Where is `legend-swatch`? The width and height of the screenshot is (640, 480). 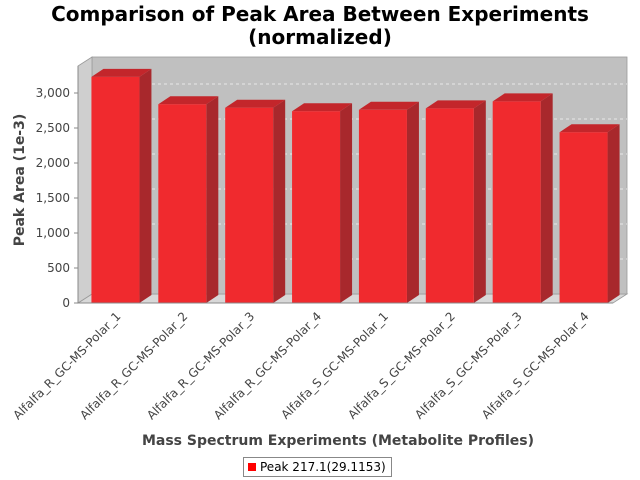 legend-swatch is located at coordinates (252, 467).